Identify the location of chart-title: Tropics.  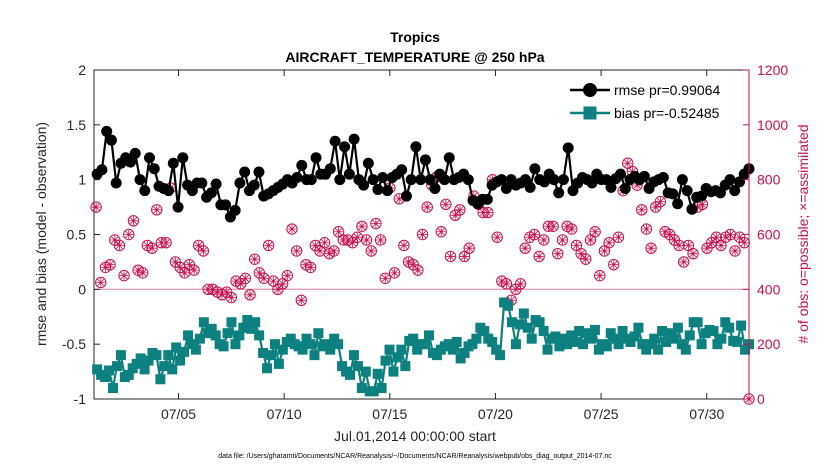
(415, 37).